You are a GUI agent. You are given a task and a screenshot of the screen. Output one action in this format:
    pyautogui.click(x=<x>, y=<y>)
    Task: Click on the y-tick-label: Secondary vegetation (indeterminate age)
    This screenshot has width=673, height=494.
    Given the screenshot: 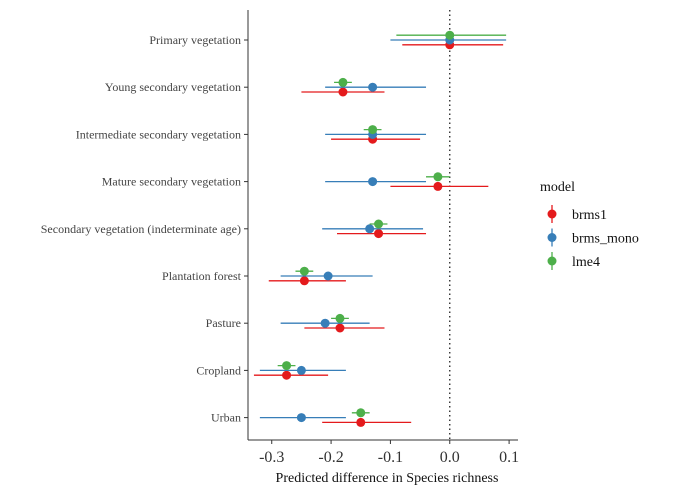 What is the action you would take?
    pyautogui.click(x=141, y=229)
    